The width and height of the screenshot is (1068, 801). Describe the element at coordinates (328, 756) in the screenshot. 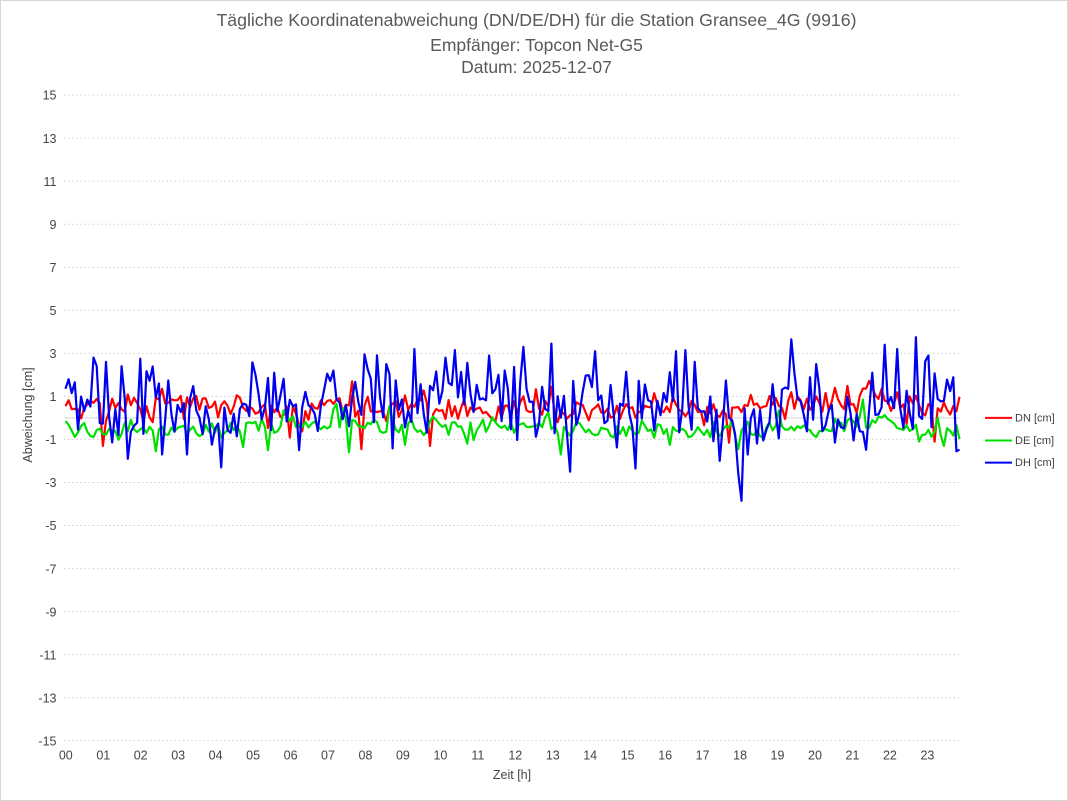

I see `svg-text: 07` at that location.